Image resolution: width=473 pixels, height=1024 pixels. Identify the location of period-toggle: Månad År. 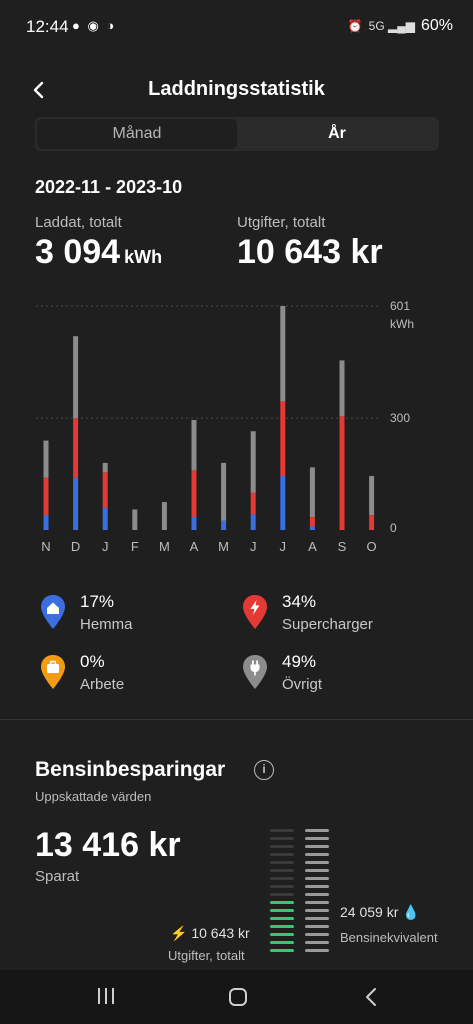
(237, 134).